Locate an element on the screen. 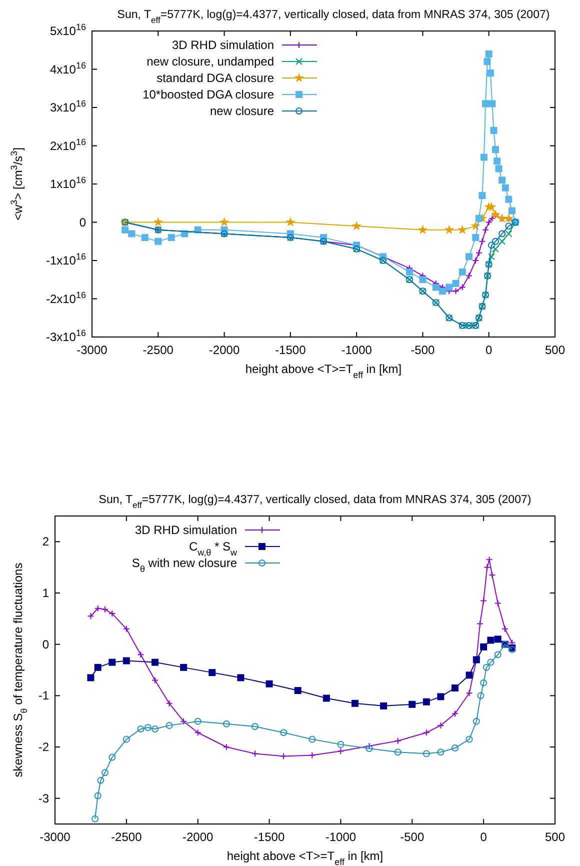  y-tick-label: 5x10$^{16}$ is located at coordinates (68, 30).